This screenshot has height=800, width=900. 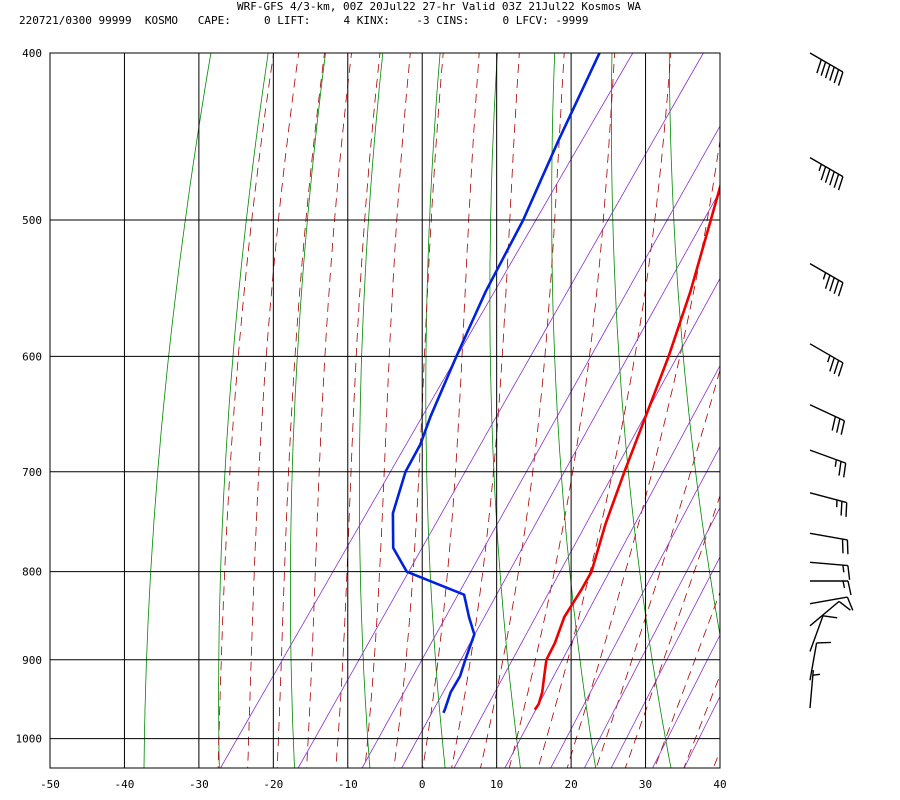 I want to click on y-tick-label: 600, so click(x=32, y=356).